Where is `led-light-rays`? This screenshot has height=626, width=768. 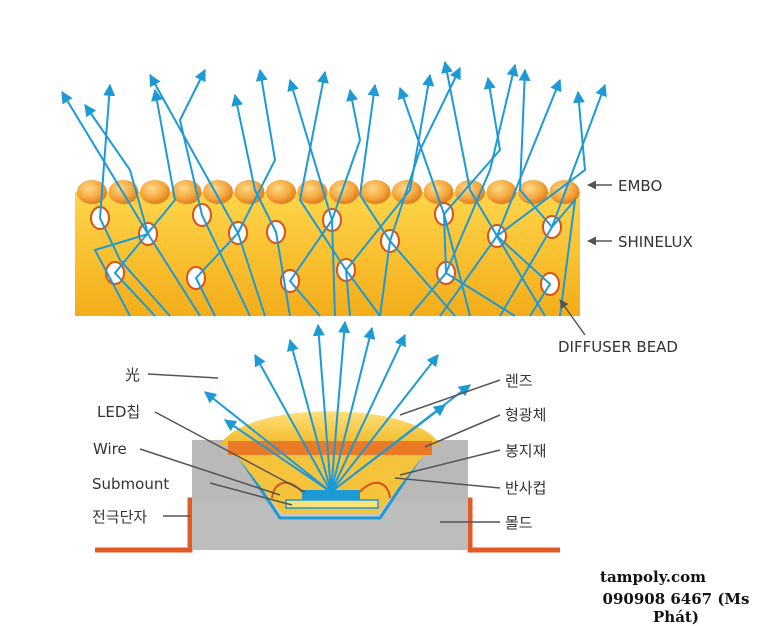
led-light-rays is located at coordinates (337, 406).